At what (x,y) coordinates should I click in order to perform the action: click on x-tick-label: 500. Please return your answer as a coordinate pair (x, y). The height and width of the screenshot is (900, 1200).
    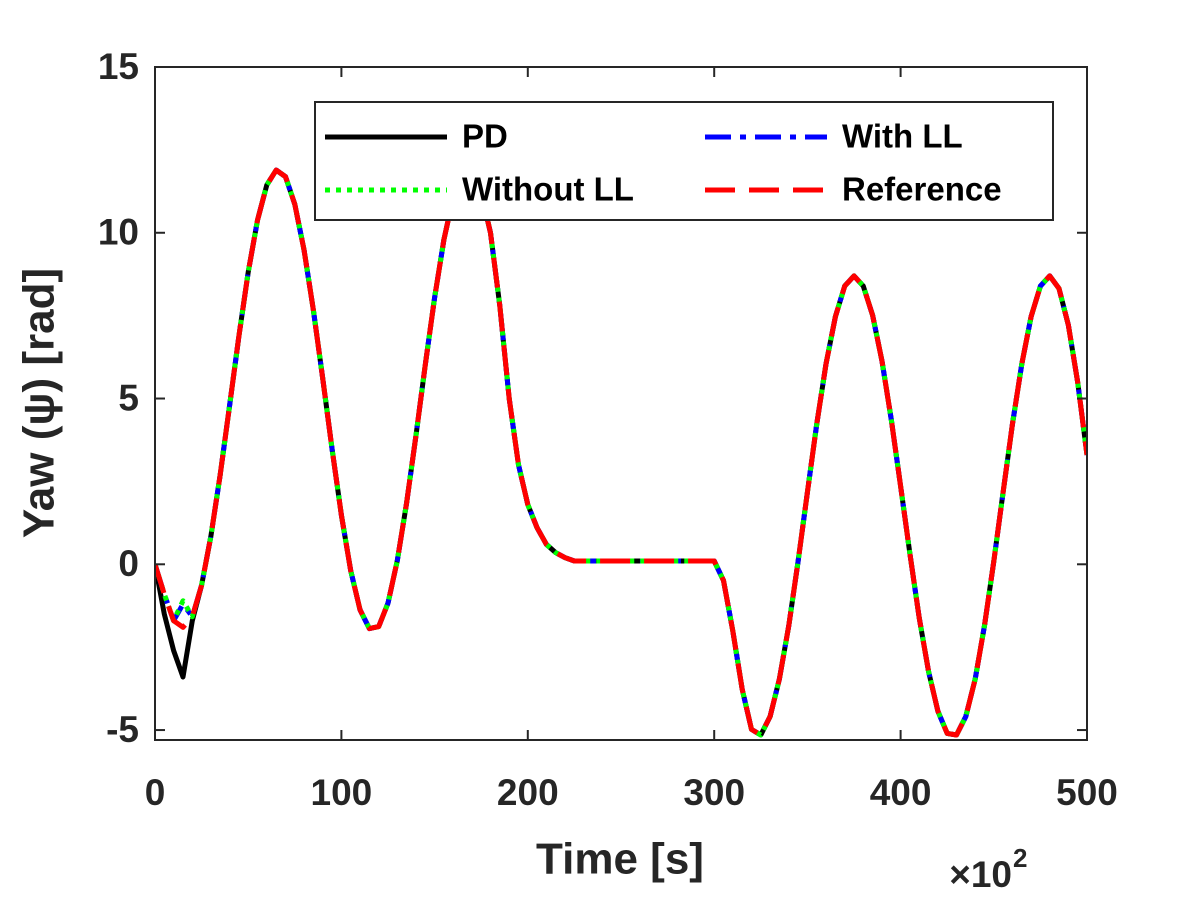
    Looking at the image, I should click on (1087, 792).